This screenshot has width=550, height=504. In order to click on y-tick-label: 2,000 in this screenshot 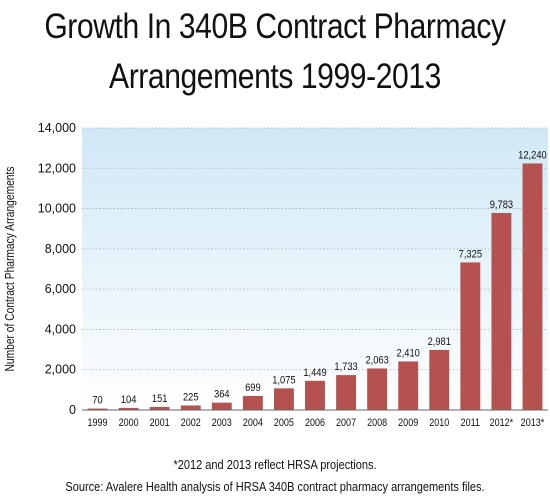, I will do `click(60, 370)`.